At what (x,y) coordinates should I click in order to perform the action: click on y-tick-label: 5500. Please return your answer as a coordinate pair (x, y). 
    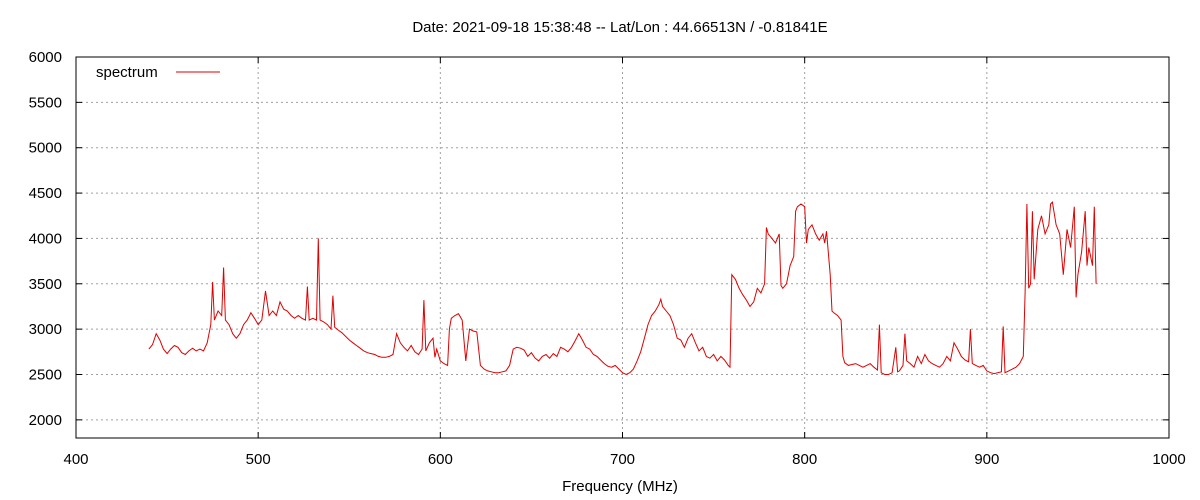
    Looking at the image, I should click on (45, 102).